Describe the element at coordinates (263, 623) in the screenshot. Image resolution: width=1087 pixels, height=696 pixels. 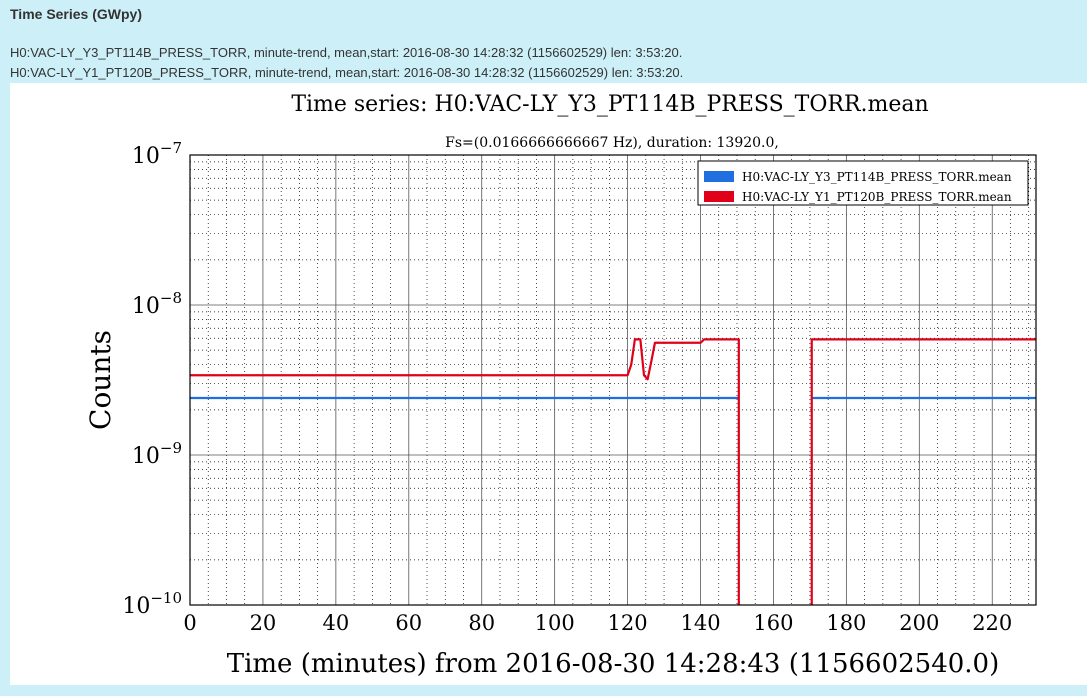
I see `x-tick-label: 20` at that location.